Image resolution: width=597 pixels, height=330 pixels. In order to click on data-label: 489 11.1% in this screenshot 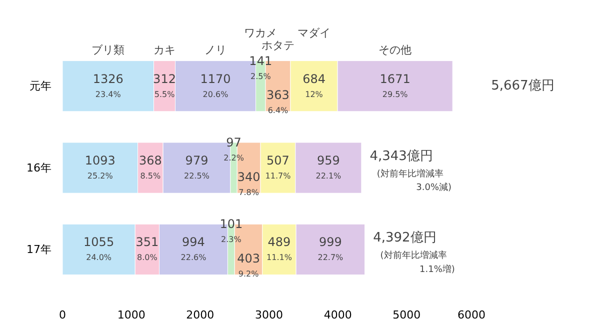, I will do `click(279, 248)`.